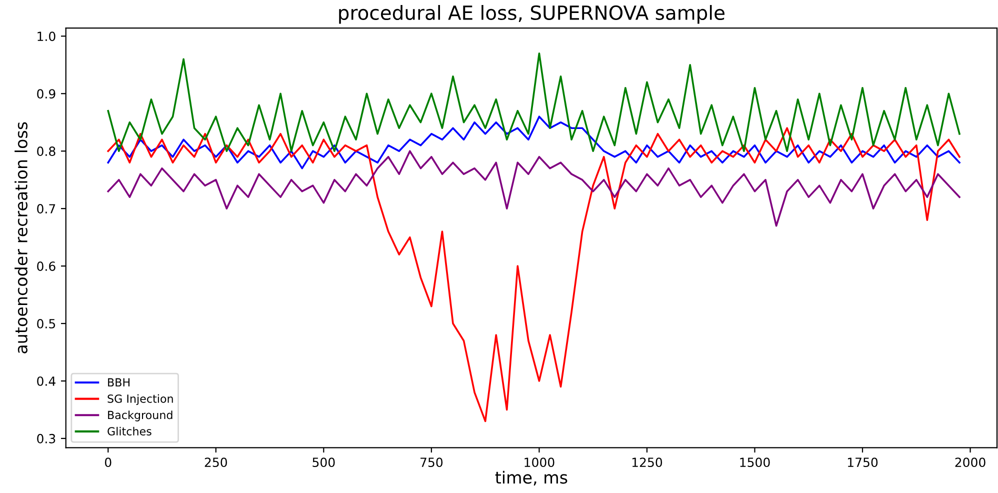 This screenshot has width=998, height=493. What do you see at coordinates (47, 37) in the screenshot?
I see `y-tick-label: 1.0` at bounding box center [47, 37].